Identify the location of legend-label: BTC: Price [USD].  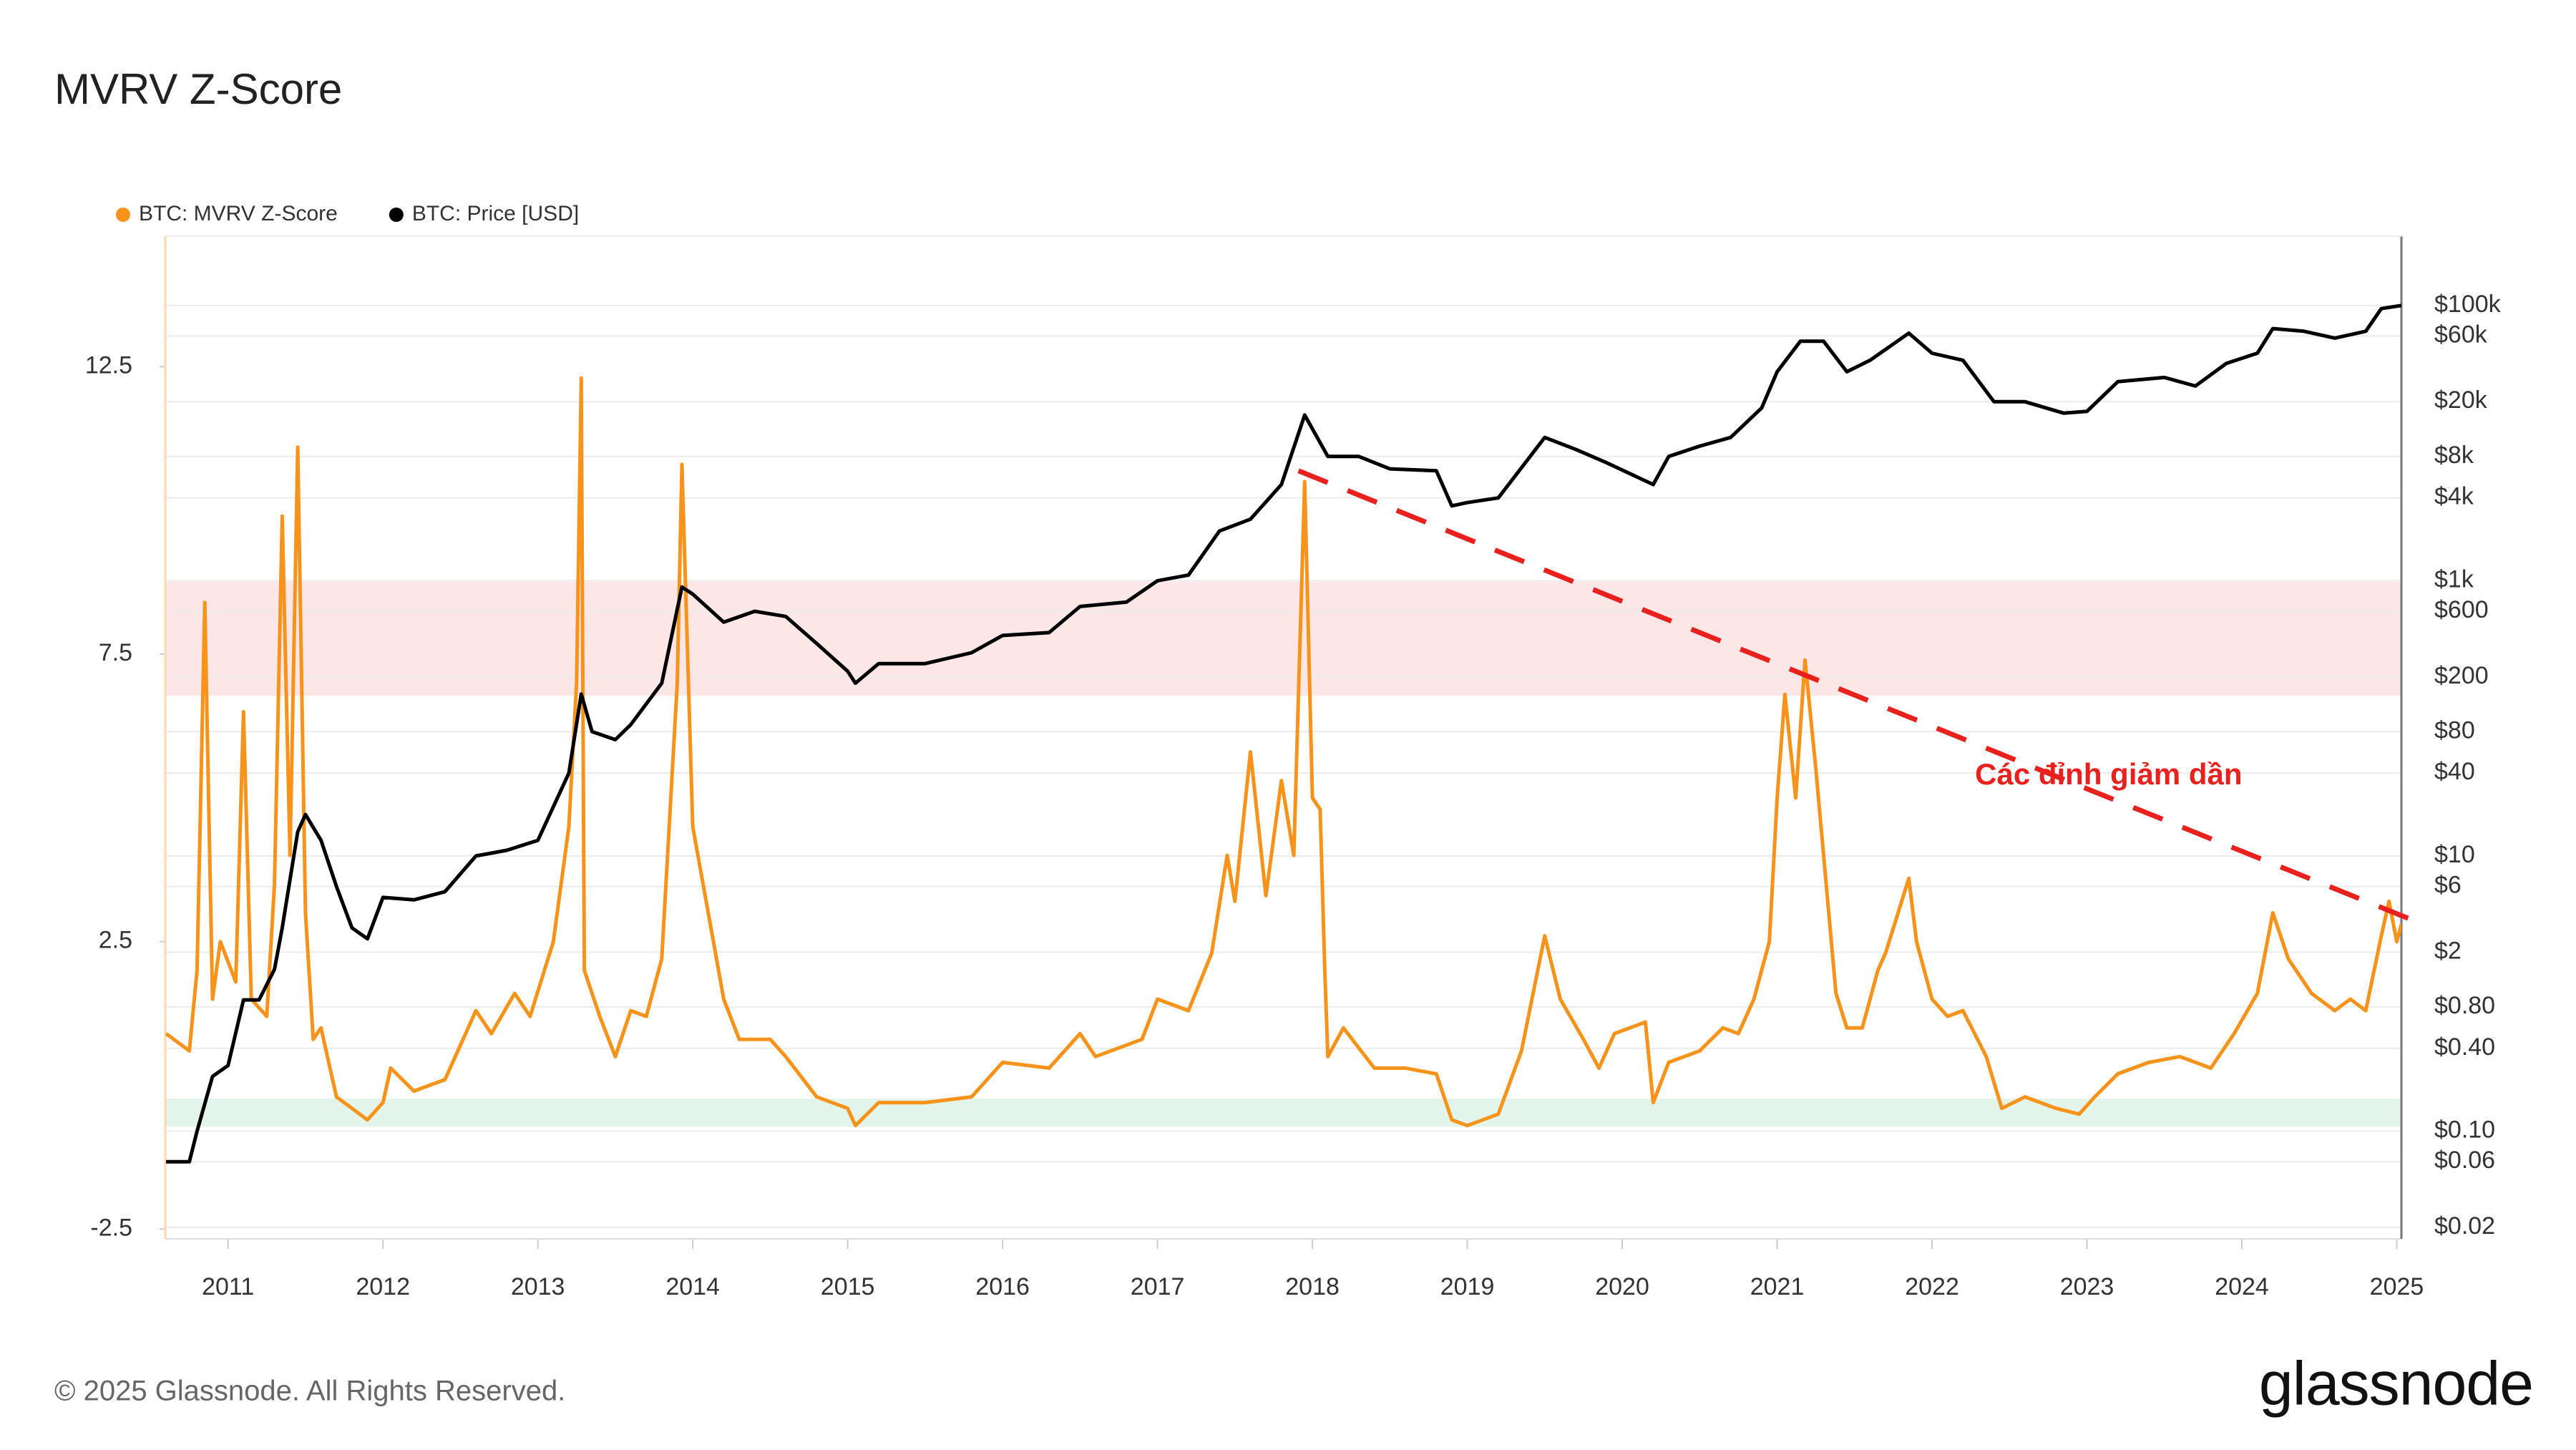
(495, 213).